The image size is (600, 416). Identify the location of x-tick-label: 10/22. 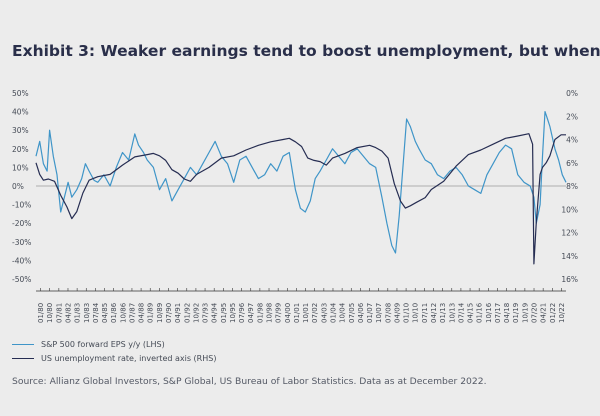
(562, 313).